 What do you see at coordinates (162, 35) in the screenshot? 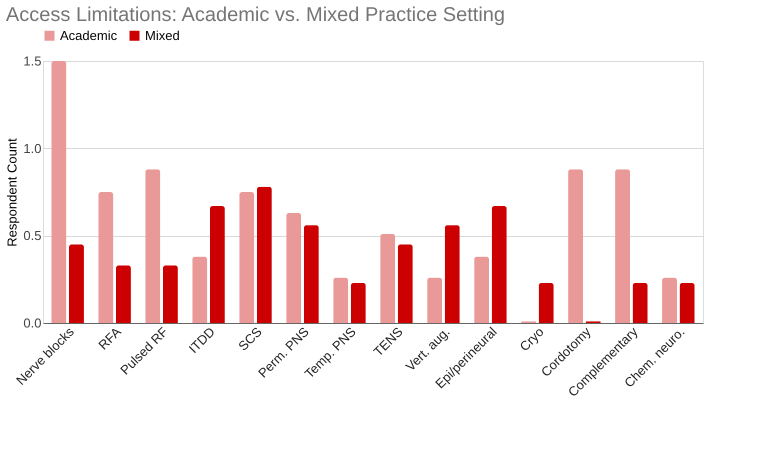
I see `legend-label: Mixed` at bounding box center [162, 35].